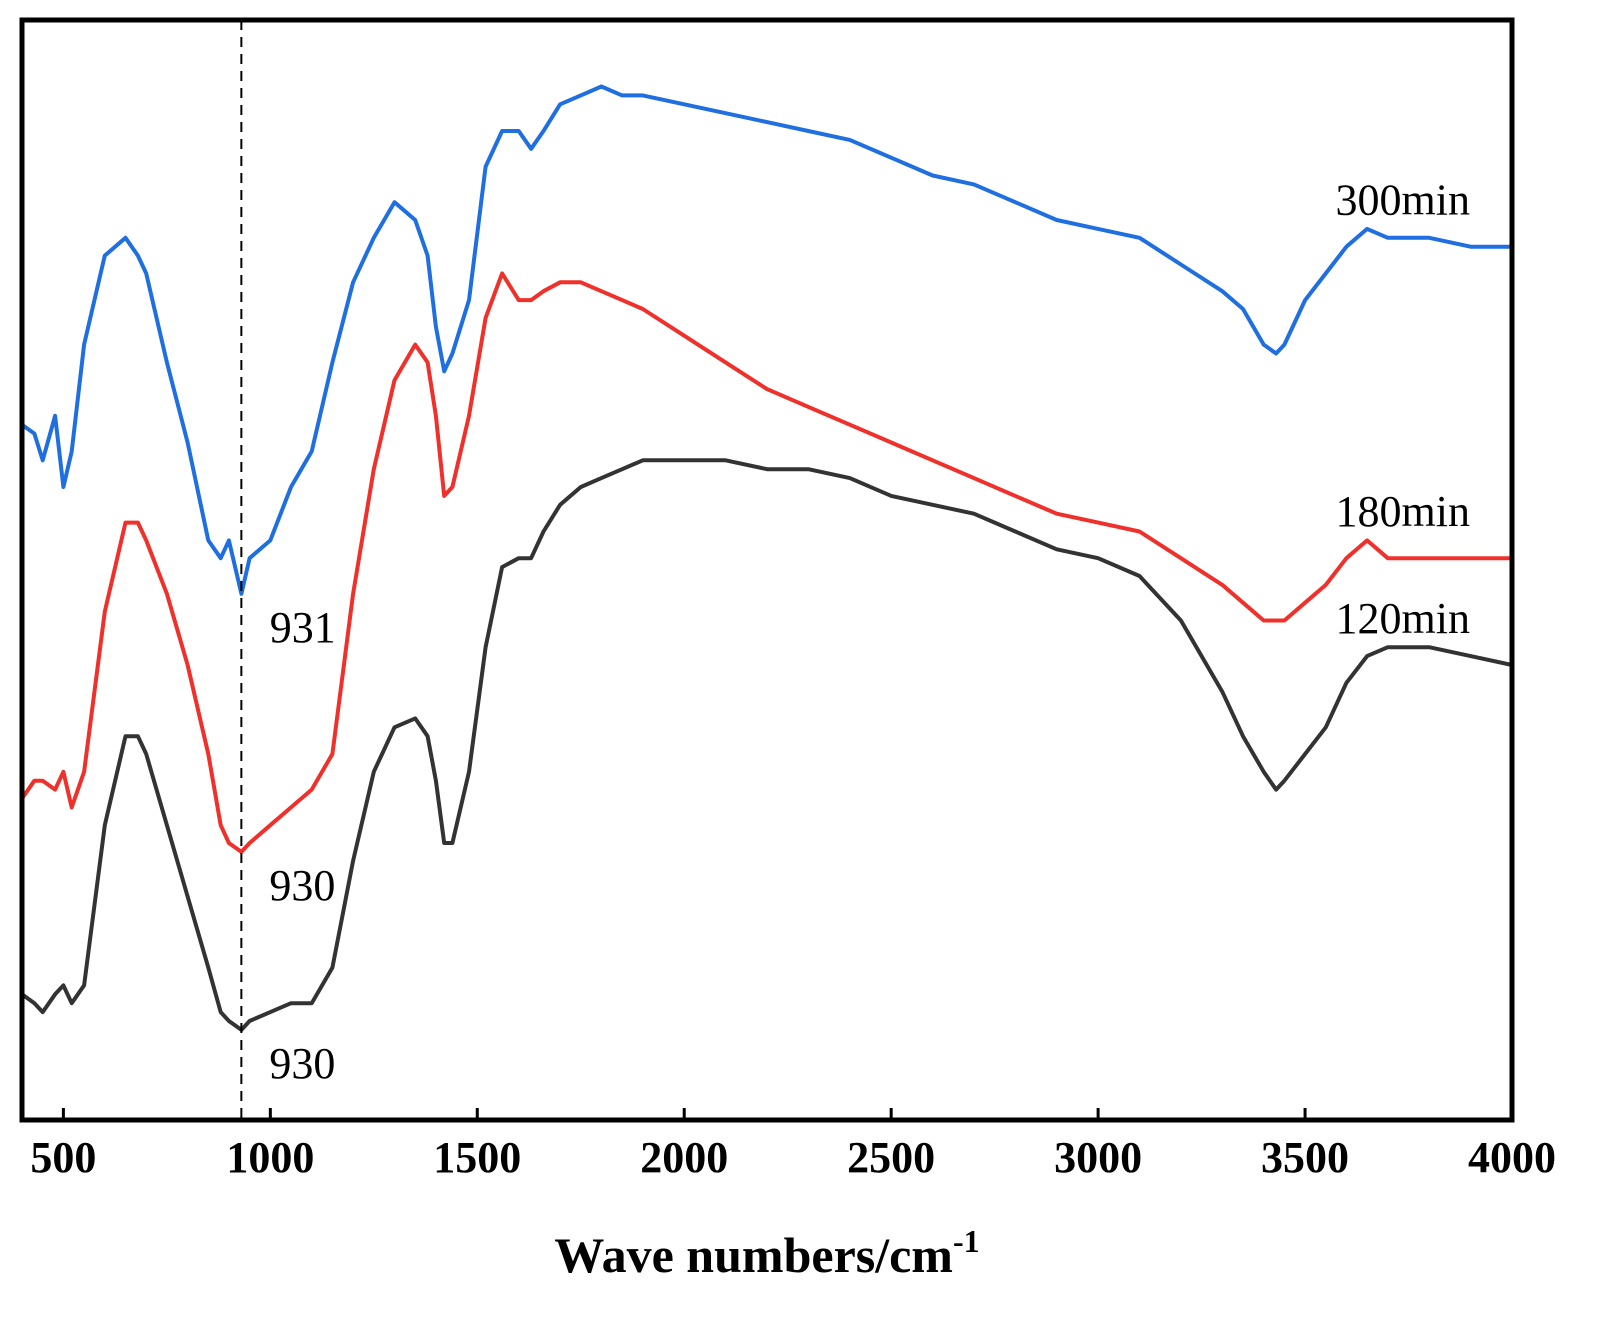 The width and height of the screenshot is (1609, 1324). Describe the element at coordinates (303, 627) in the screenshot. I see `peak-annotation-300min: 931` at that location.